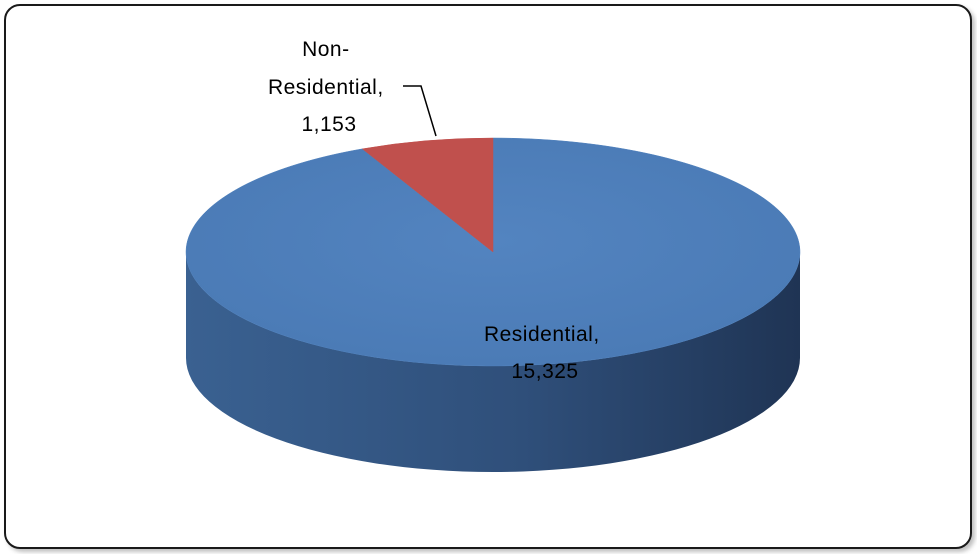 This screenshot has height=554, width=977. What do you see at coordinates (328, 124) in the screenshot?
I see `non-residential-label-value: 1,153` at bounding box center [328, 124].